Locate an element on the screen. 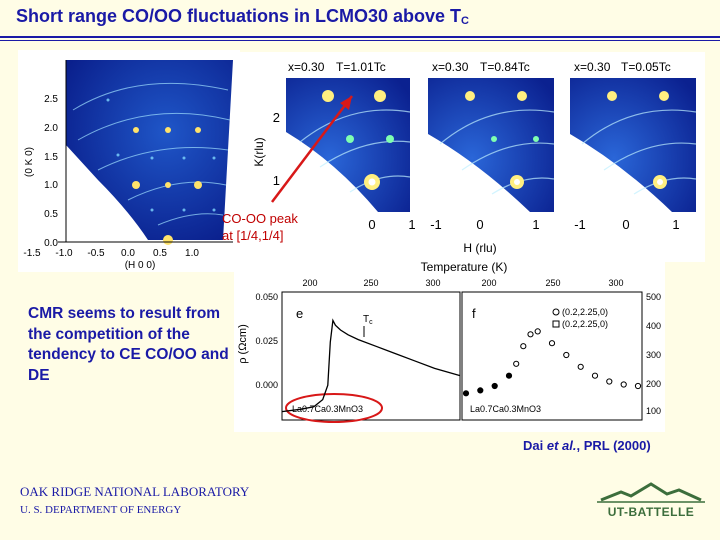 This screenshot has width=720, height=540. left-x-tick: 1.0 is located at coordinates (192, 253).